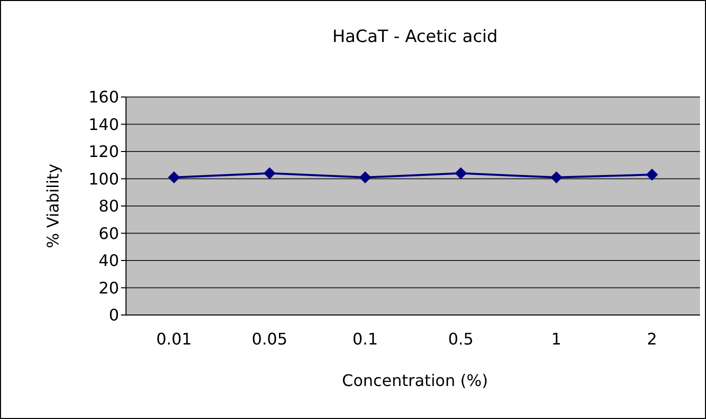 The image size is (706, 419). I want to click on y-tick-label: 80, so click(108, 206).